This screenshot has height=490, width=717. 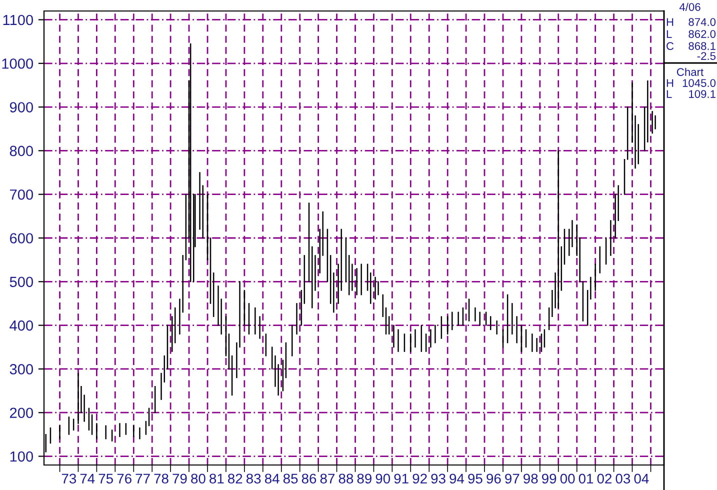 What do you see at coordinates (143, 479) in the screenshot?
I see `x-tick-label: 77` at bounding box center [143, 479].